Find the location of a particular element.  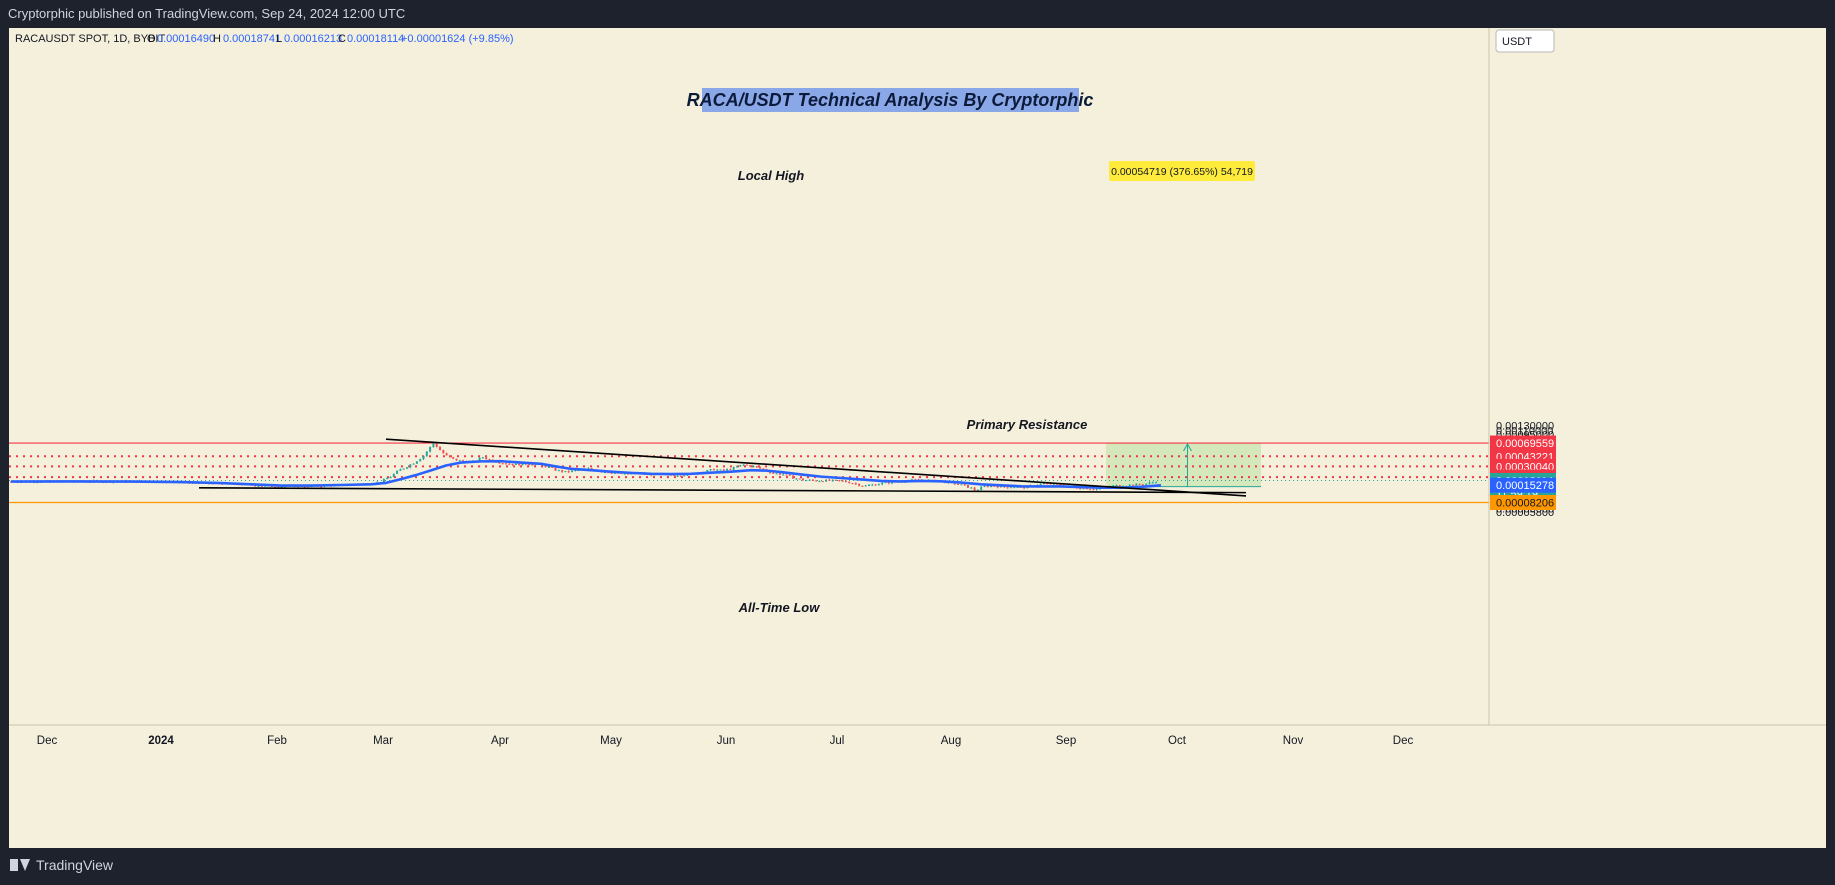

time-axis: Dec 2024 Feb Mar Apr May Jun Jul Aug Sep Oct Nov Dec is located at coordinates (917, 735).